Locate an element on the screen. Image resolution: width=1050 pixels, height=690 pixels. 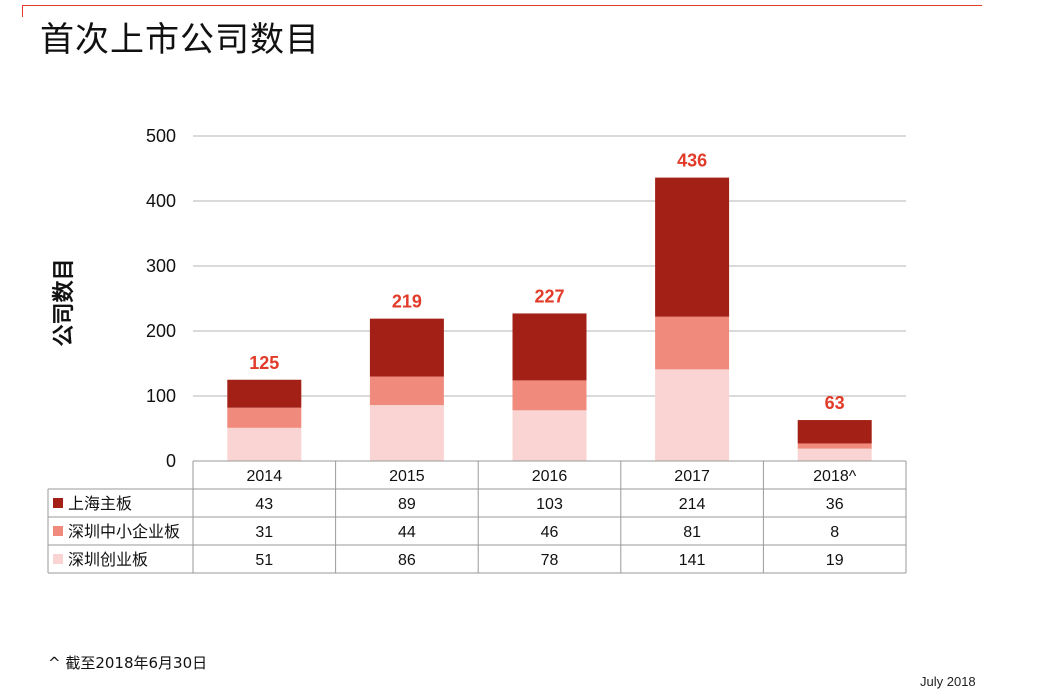
date-label: July 2018 is located at coordinates (948, 681).